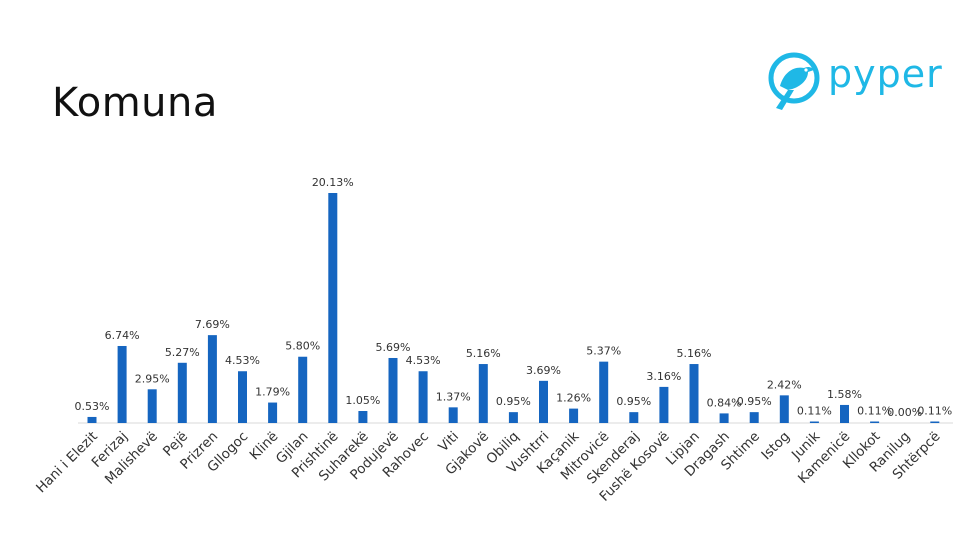 Image resolution: width=980 pixels, height=551 pixels. I want to click on value-label: 1.58%, so click(844, 394).